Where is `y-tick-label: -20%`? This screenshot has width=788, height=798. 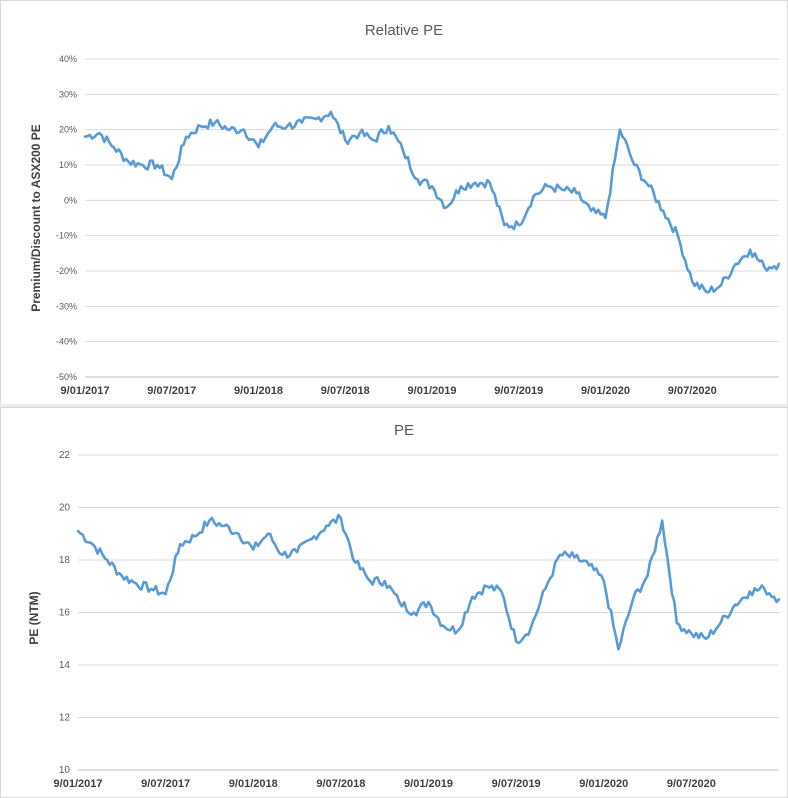 y-tick-label: -20% is located at coordinates (66, 271).